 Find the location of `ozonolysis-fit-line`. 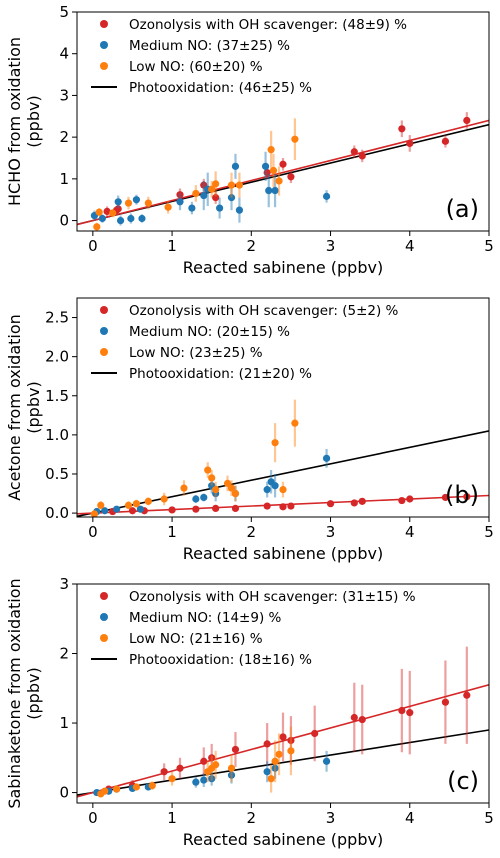

ozonolysis-fit-line is located at coordinates (283, 172).